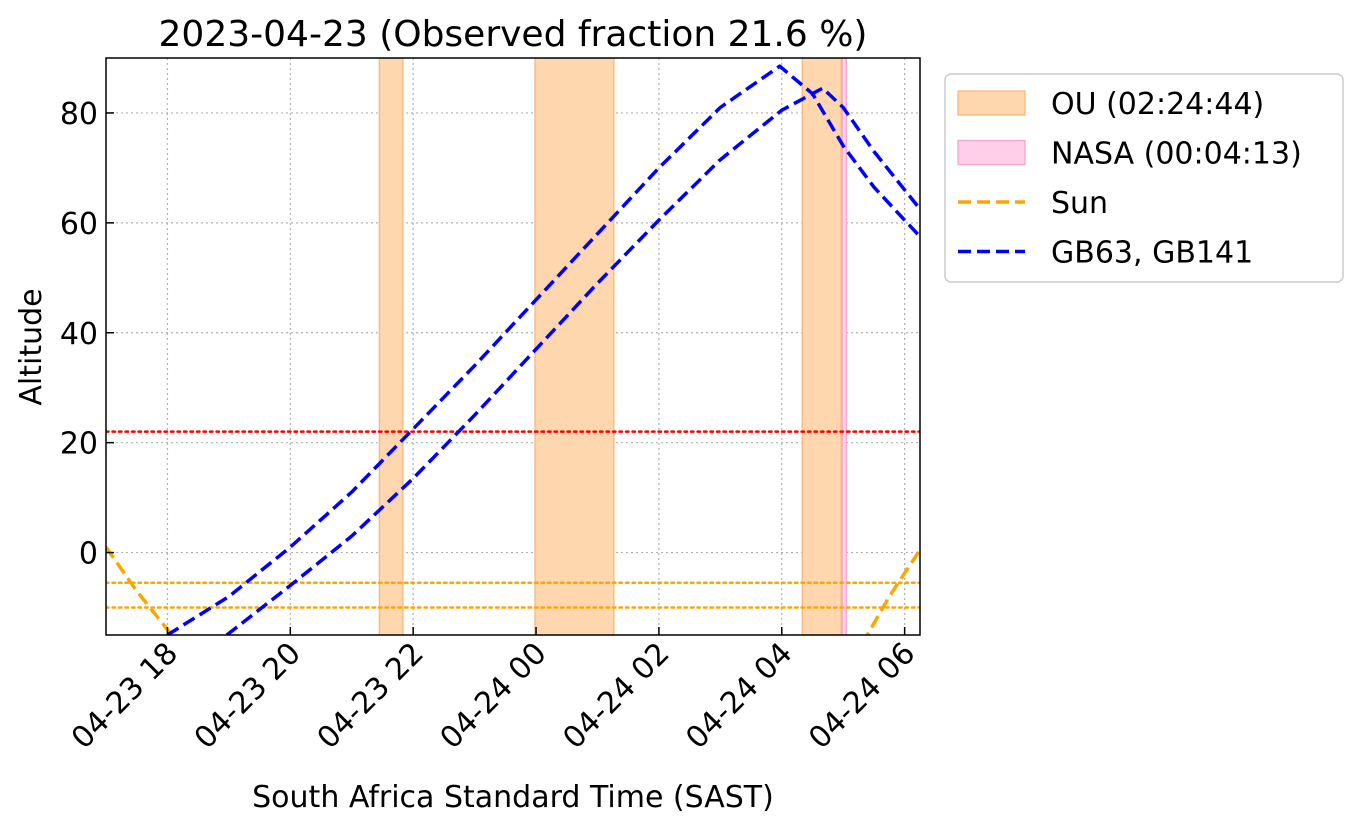 This screenshot has height=829, width=1359. Describe the element at coordinates (371, 696) in the screenshot. I see `x-tick-label: 04-23 22` at that location.